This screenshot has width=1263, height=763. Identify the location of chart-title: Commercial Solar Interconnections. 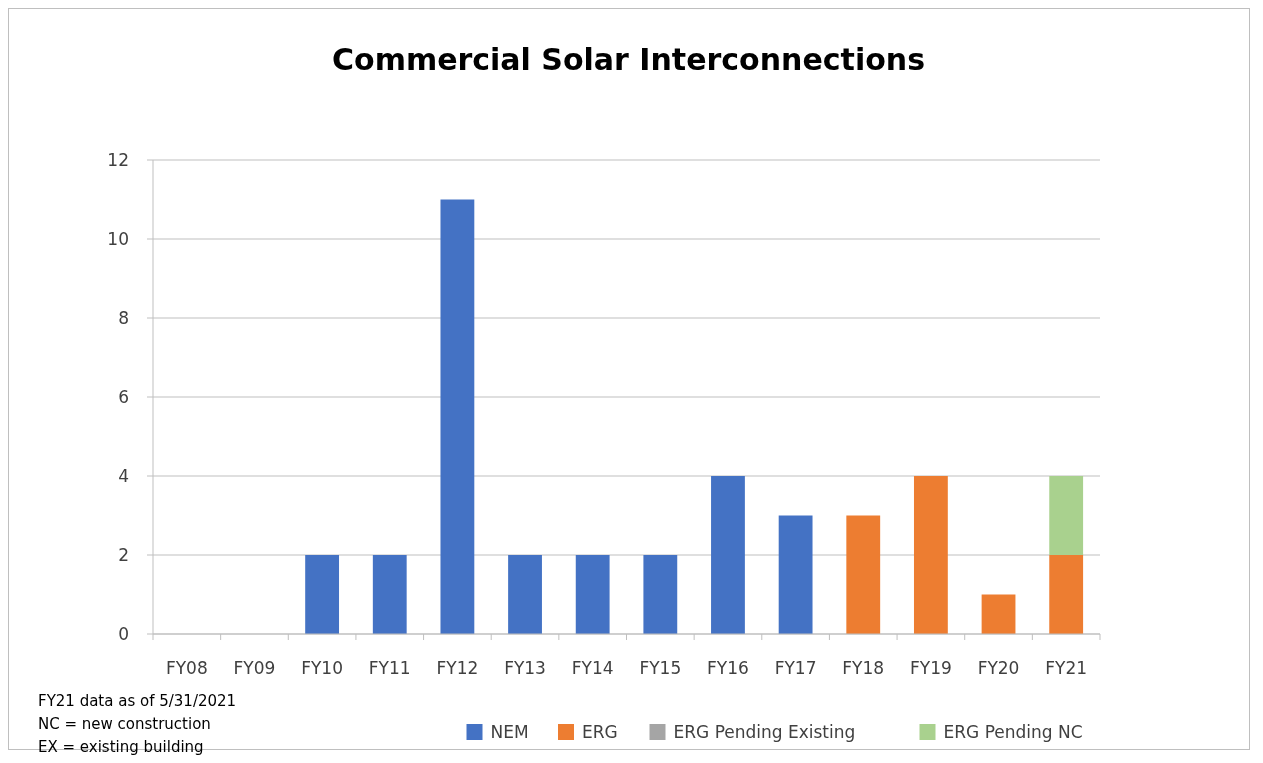
(628, 59).